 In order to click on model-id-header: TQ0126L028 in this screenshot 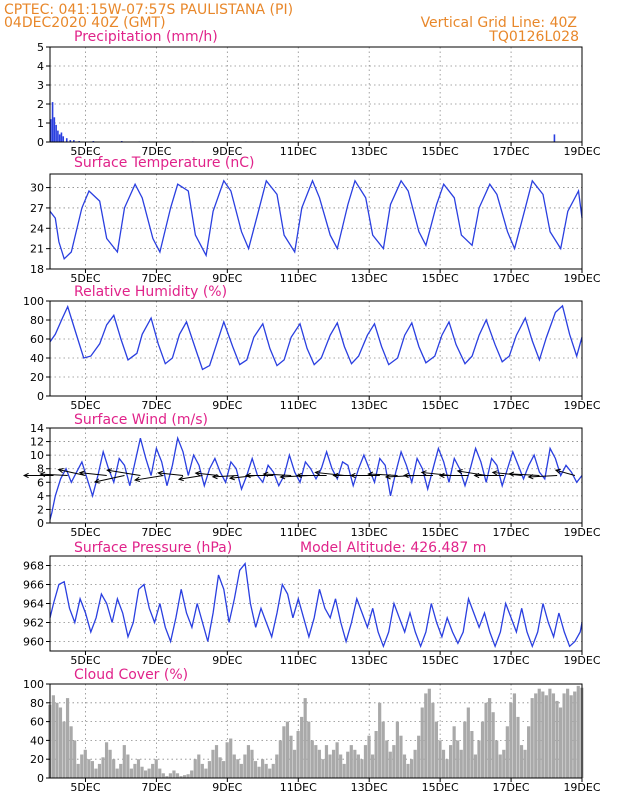, I will do `click(533, 37)`.